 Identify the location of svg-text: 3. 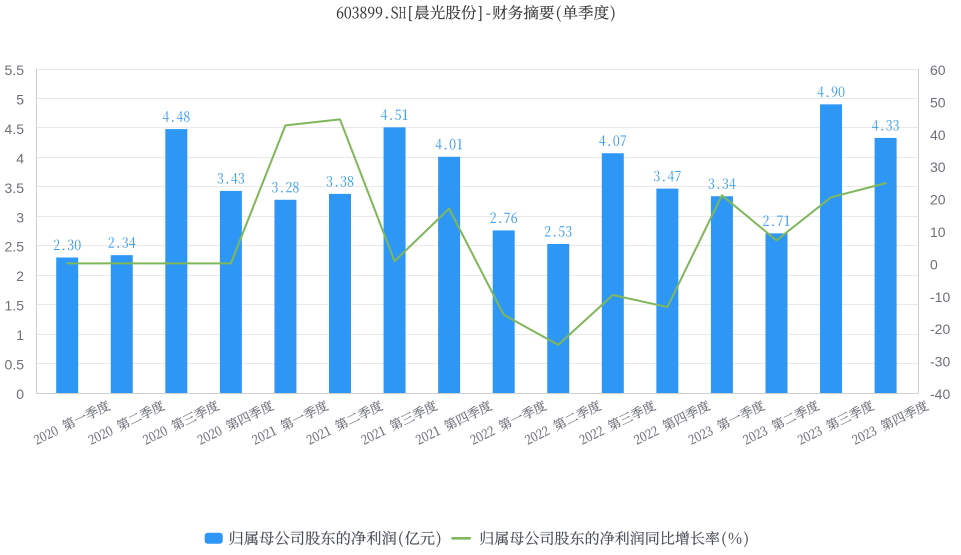
(20, 217).